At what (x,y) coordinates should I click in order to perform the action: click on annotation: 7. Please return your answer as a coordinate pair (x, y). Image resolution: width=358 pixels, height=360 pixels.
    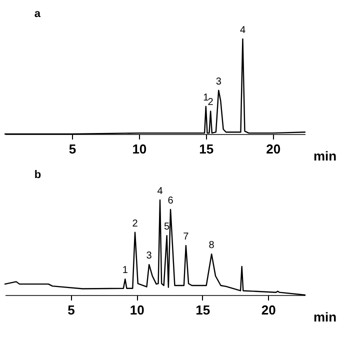
    Looking at the image, I should click on (186, 237).